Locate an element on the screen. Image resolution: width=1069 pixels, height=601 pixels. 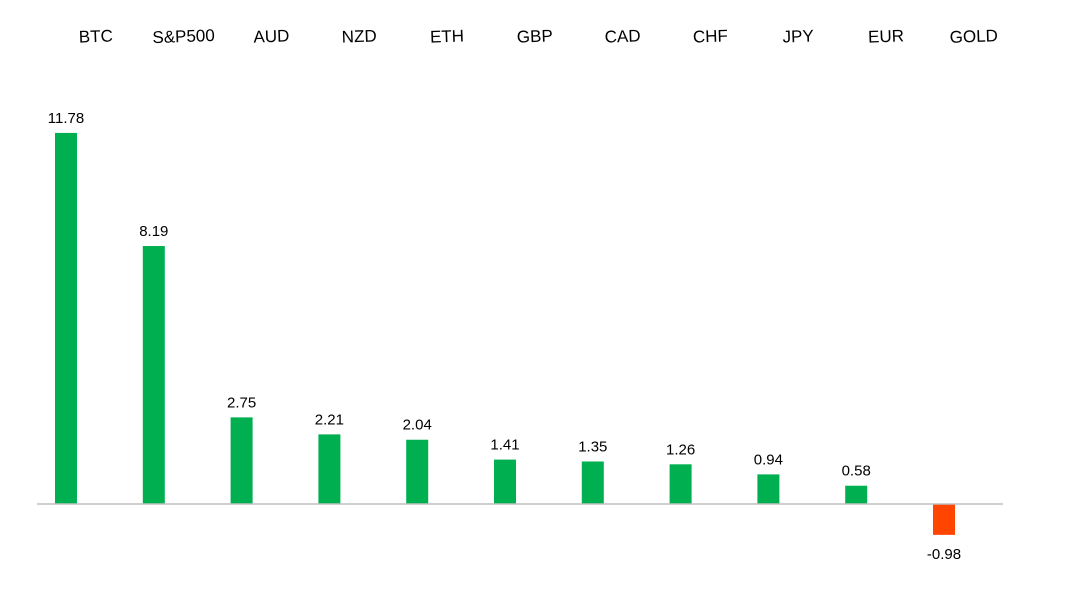
data-label-nzd: 2.21 is located at coordinates (329, 419).